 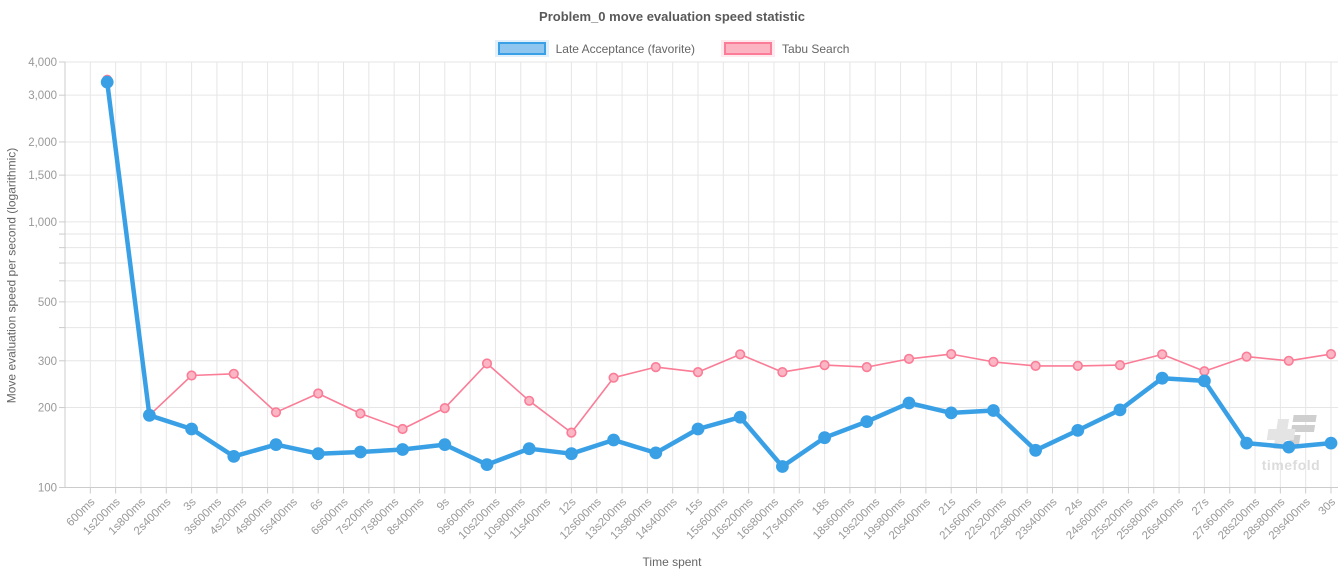 I want to click on svg-text: 21s, so click(x=948, y=507).